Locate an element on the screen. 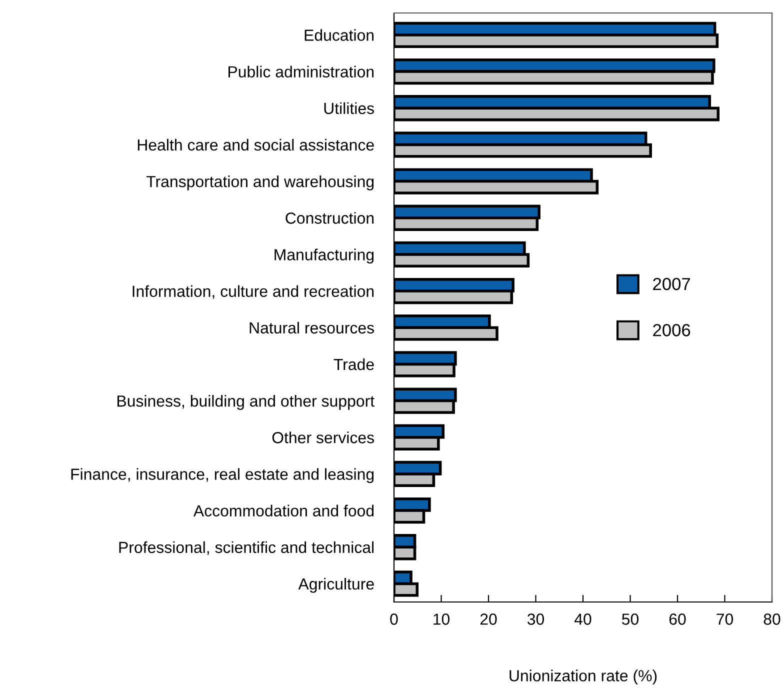 The image size is (783, 688). legend-label: 2007 is located at coordinates (671, 284).